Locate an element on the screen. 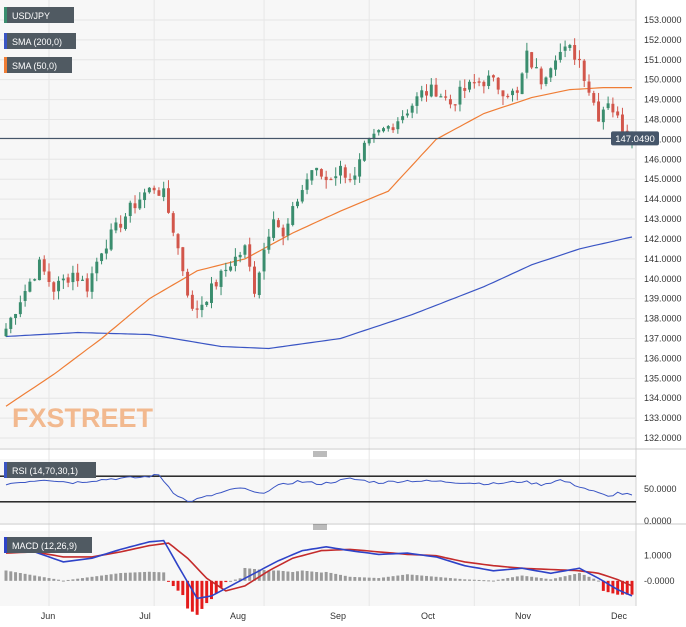 The image size is (686, 627). price-tick-label: 139.0000 is located at coordinates (663, 299).